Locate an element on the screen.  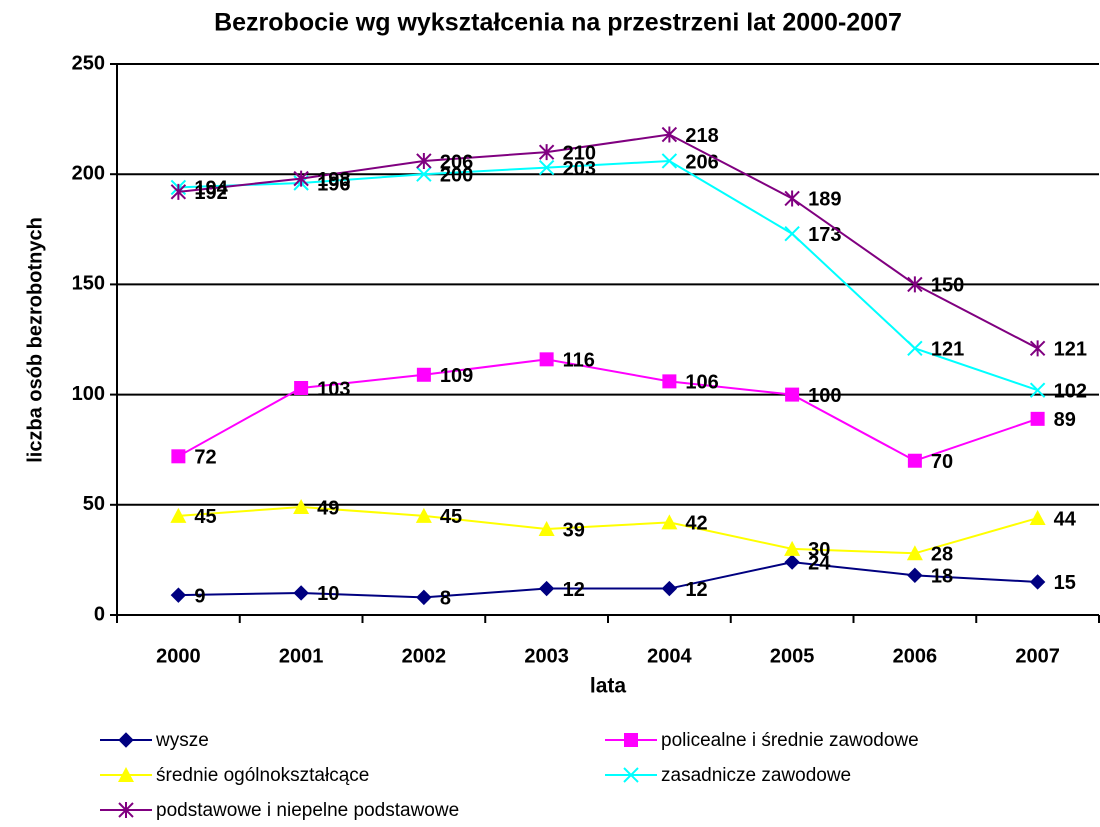
data-label: 109 is located at coordinates (456, 376).